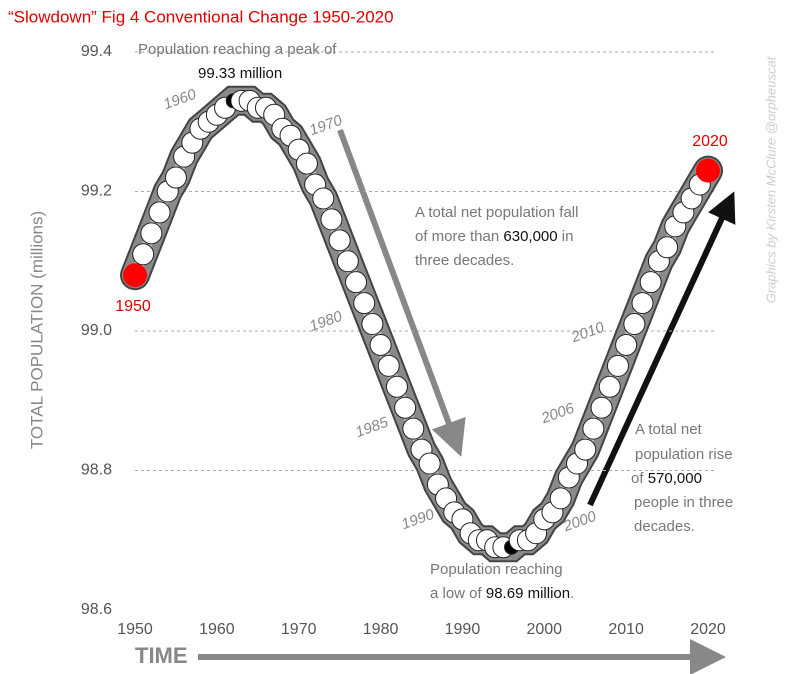 This screenshot has width=800, height=674. I want to click on x-tick-label: 1960, so click(217, 629).